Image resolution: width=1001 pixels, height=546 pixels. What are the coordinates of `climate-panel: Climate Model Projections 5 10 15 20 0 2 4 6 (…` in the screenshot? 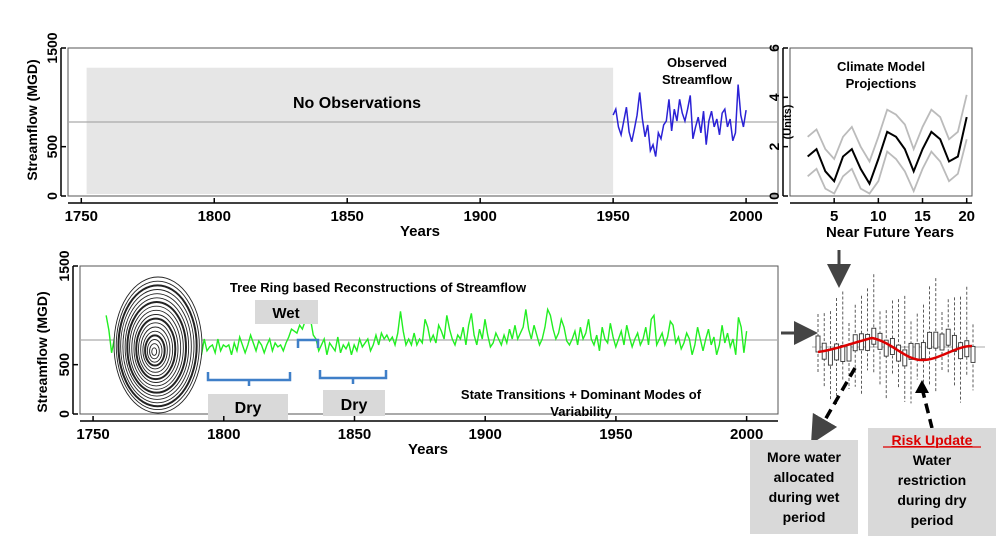 It's located at (870, 142).